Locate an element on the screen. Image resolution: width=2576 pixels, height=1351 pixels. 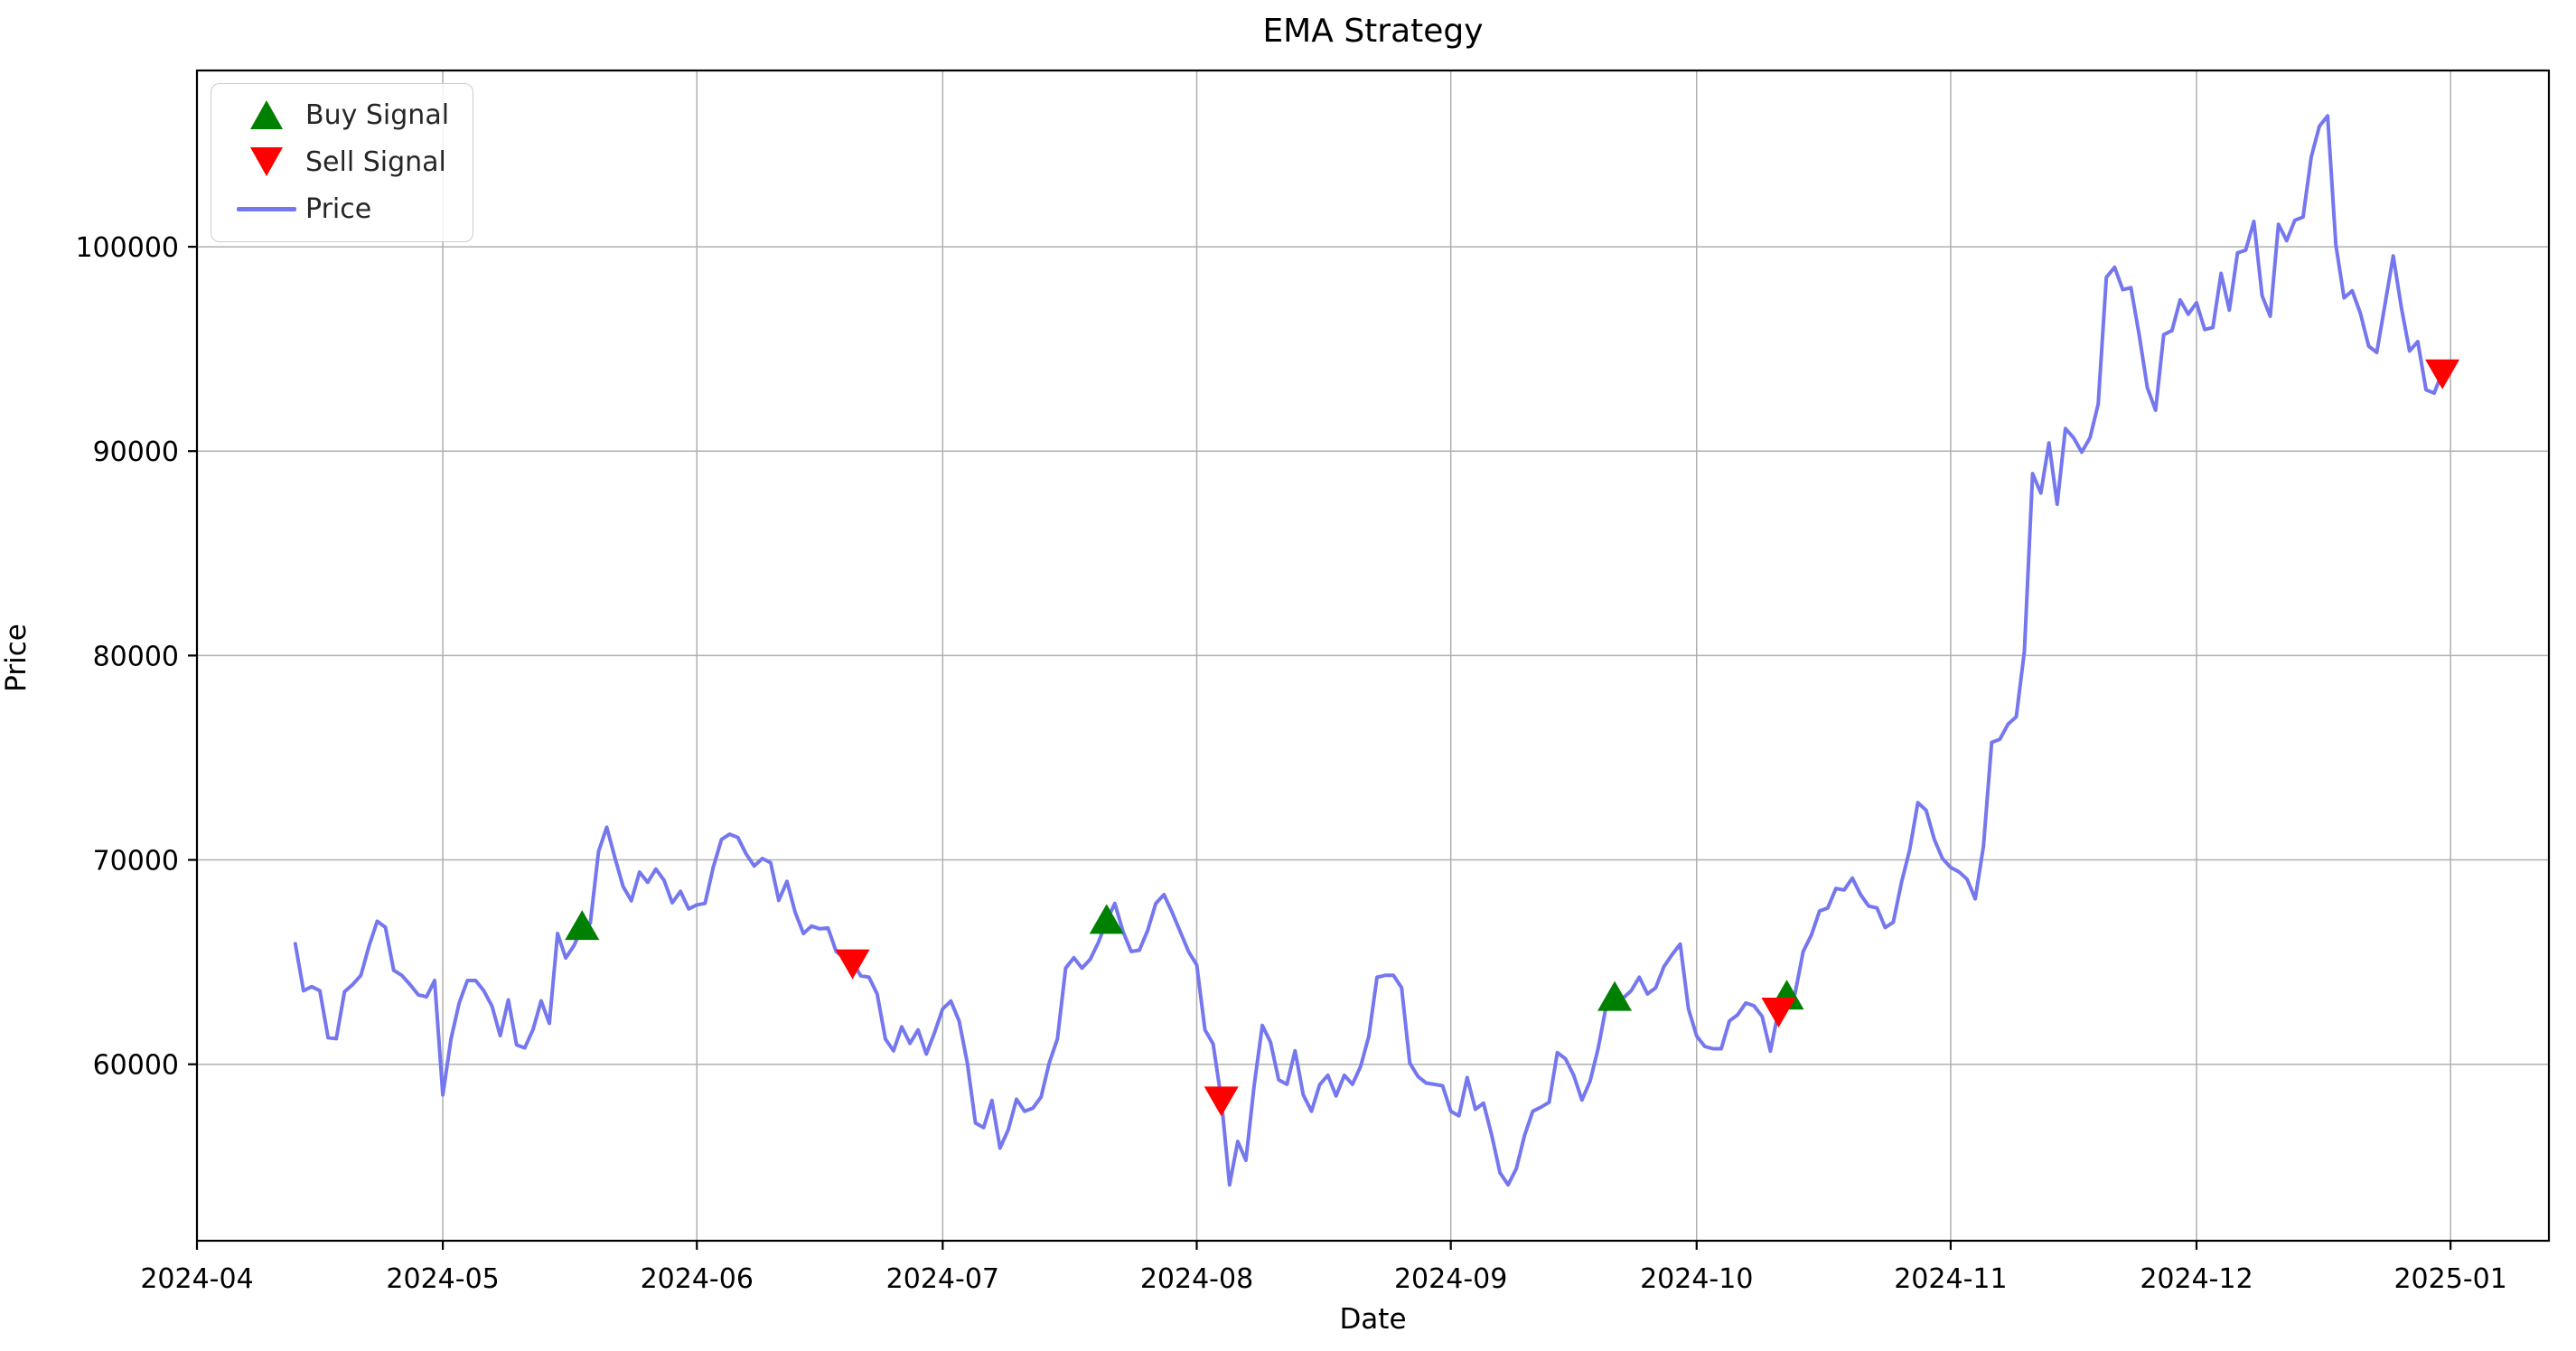
x-tick-label: 2024-09 is located at coordinates (1450, 1279).